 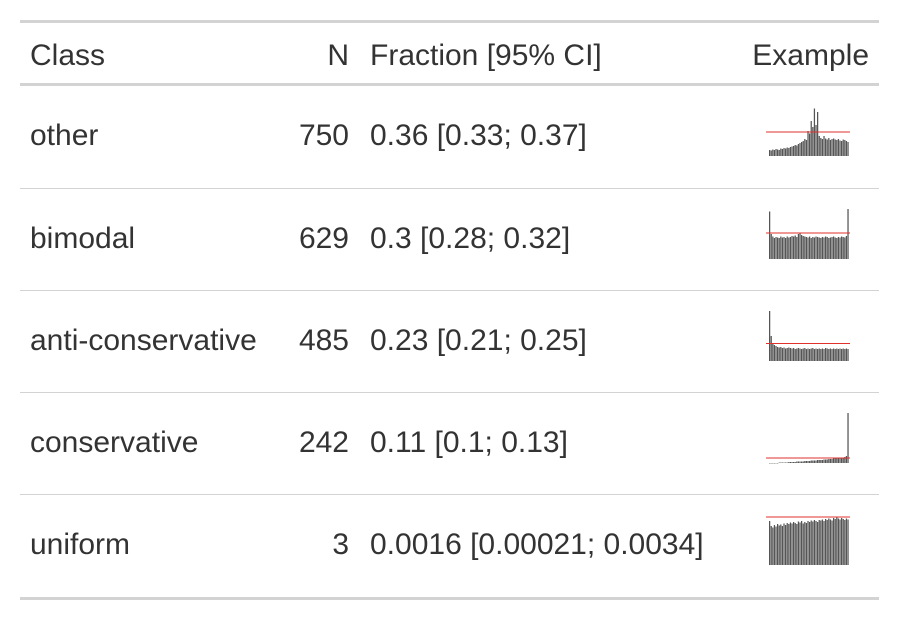 I want to click on class-cell: anti-conservative, so click(x=143, y=340).